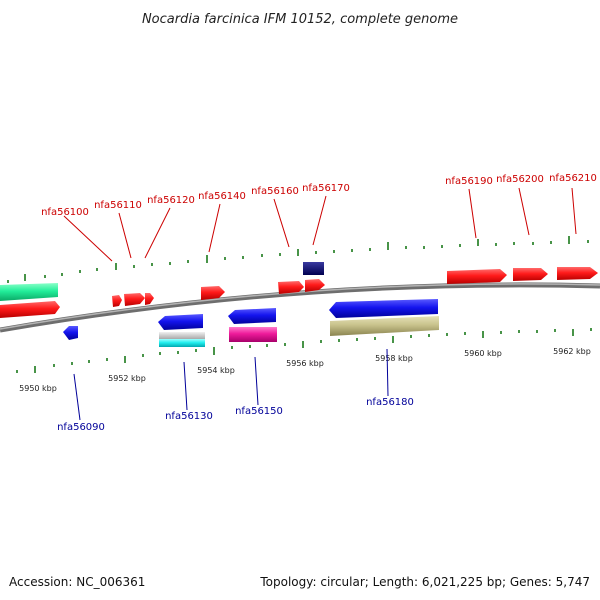 Image resolution: width=600 pixels, height=600 pixels. What do you see at coordinates (298, 259) in the screenshot?
I see `outer-tick-marks` at bounding box center [298, 259].